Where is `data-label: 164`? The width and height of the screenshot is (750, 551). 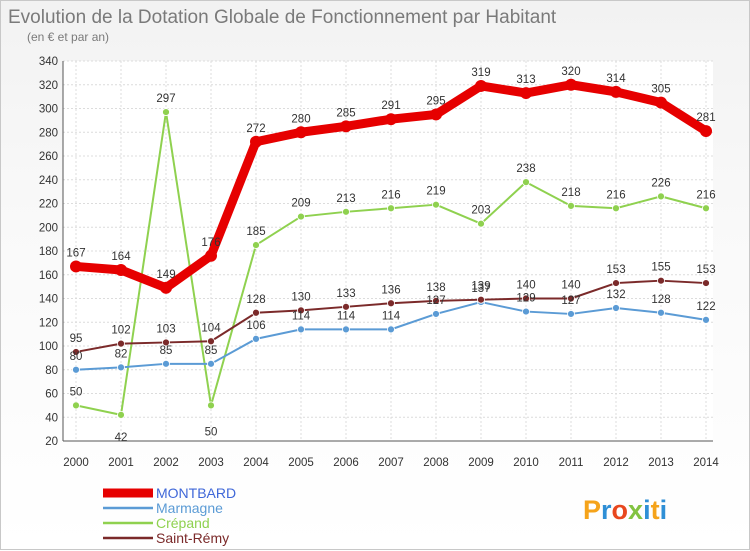 data-label: 164 is located at coordinates (121, 257).